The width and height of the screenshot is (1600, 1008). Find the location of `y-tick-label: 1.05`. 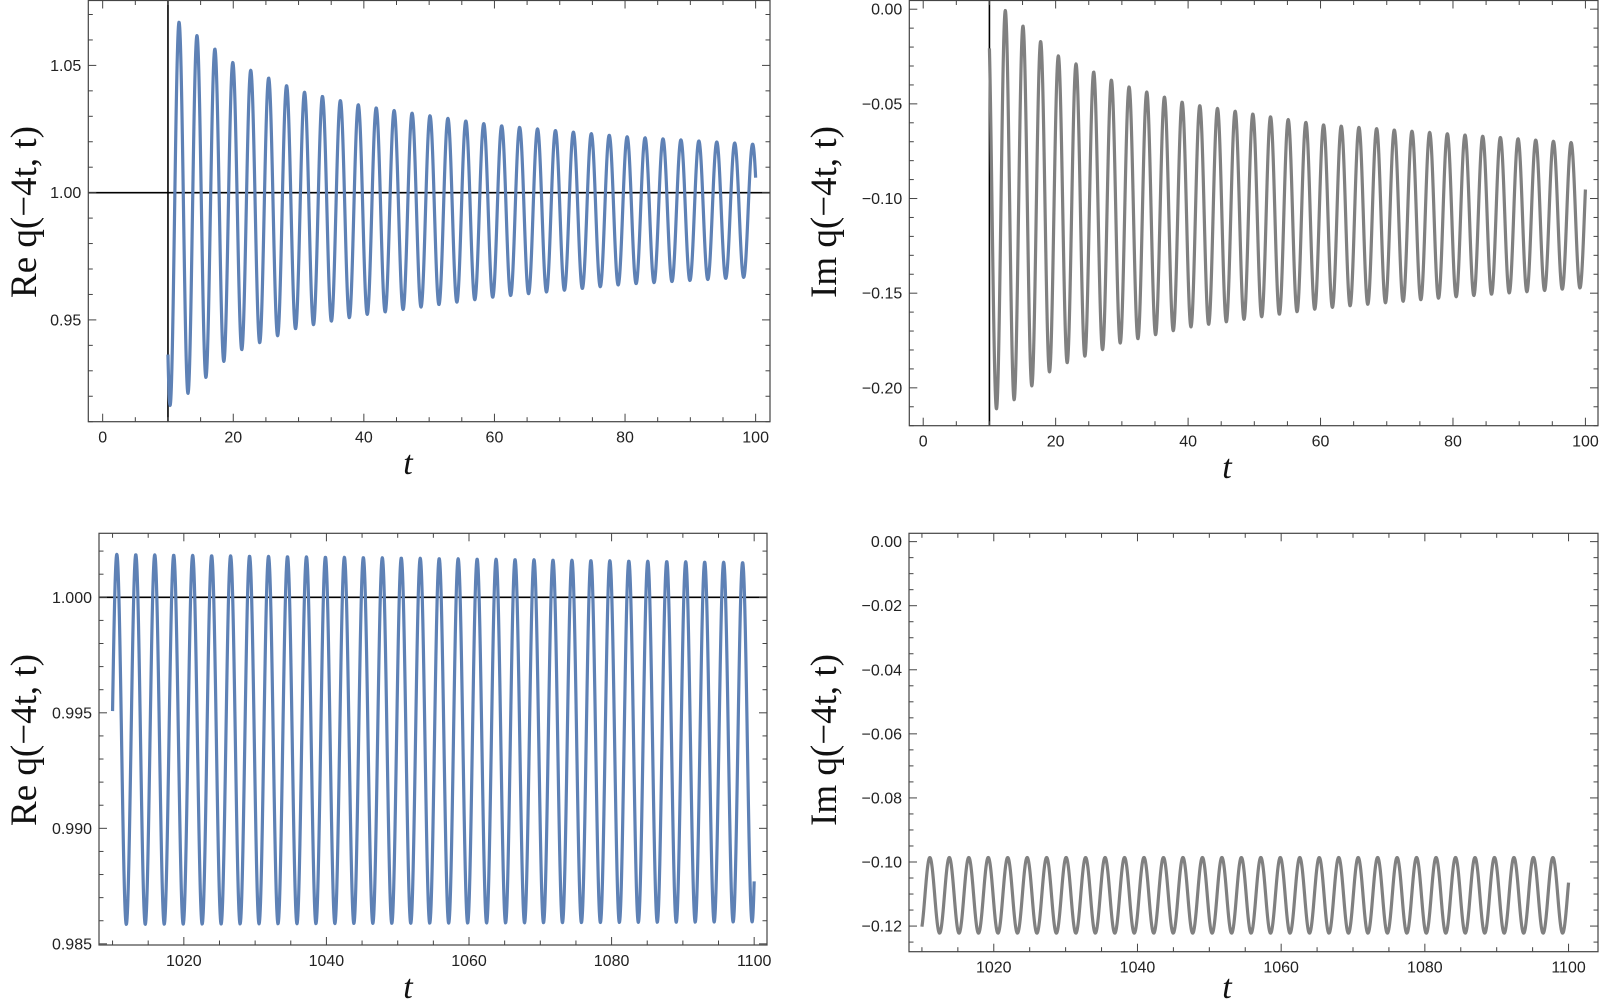

y-tick-label: 1.05 is located at coordinates (65, 66).